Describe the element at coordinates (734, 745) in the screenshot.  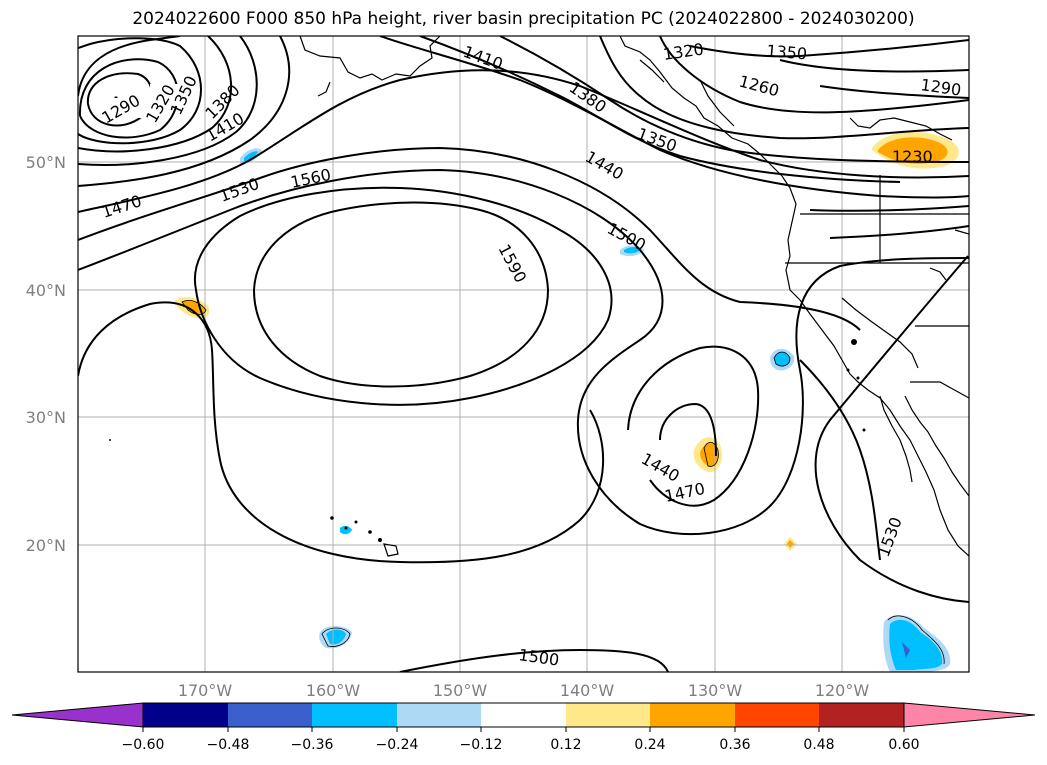
I see `colorbar-tick: 0.36` at that location.